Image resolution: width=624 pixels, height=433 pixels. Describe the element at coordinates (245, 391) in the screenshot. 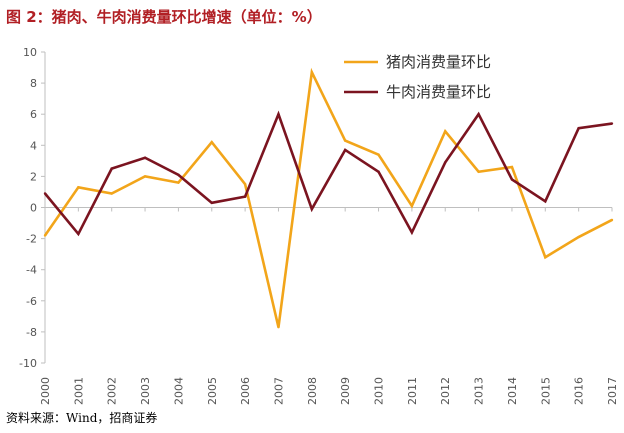

I see `x-tick-label: 2006` at that location.